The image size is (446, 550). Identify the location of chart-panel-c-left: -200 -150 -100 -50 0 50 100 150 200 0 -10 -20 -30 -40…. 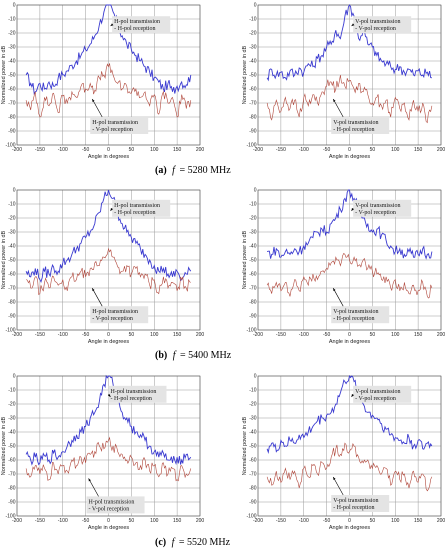
(102, 452).